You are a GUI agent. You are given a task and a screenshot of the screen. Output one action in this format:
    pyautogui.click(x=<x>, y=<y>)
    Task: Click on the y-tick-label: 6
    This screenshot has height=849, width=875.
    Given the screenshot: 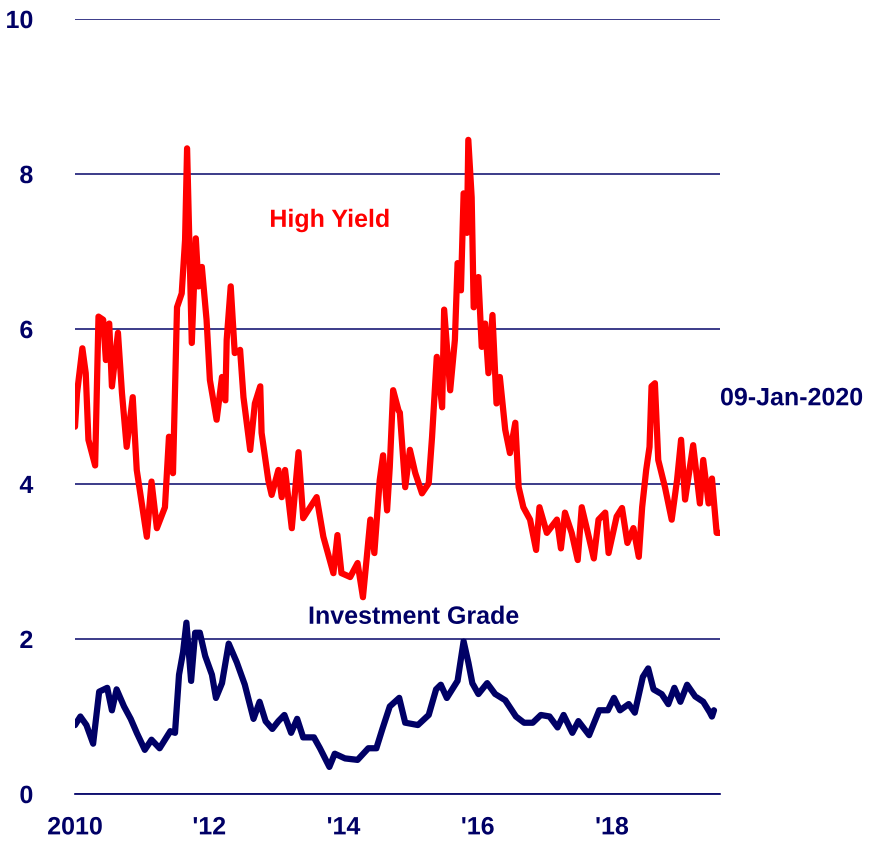 What is the action you would take?
    pyautogui.click(x=26, y=329)
    